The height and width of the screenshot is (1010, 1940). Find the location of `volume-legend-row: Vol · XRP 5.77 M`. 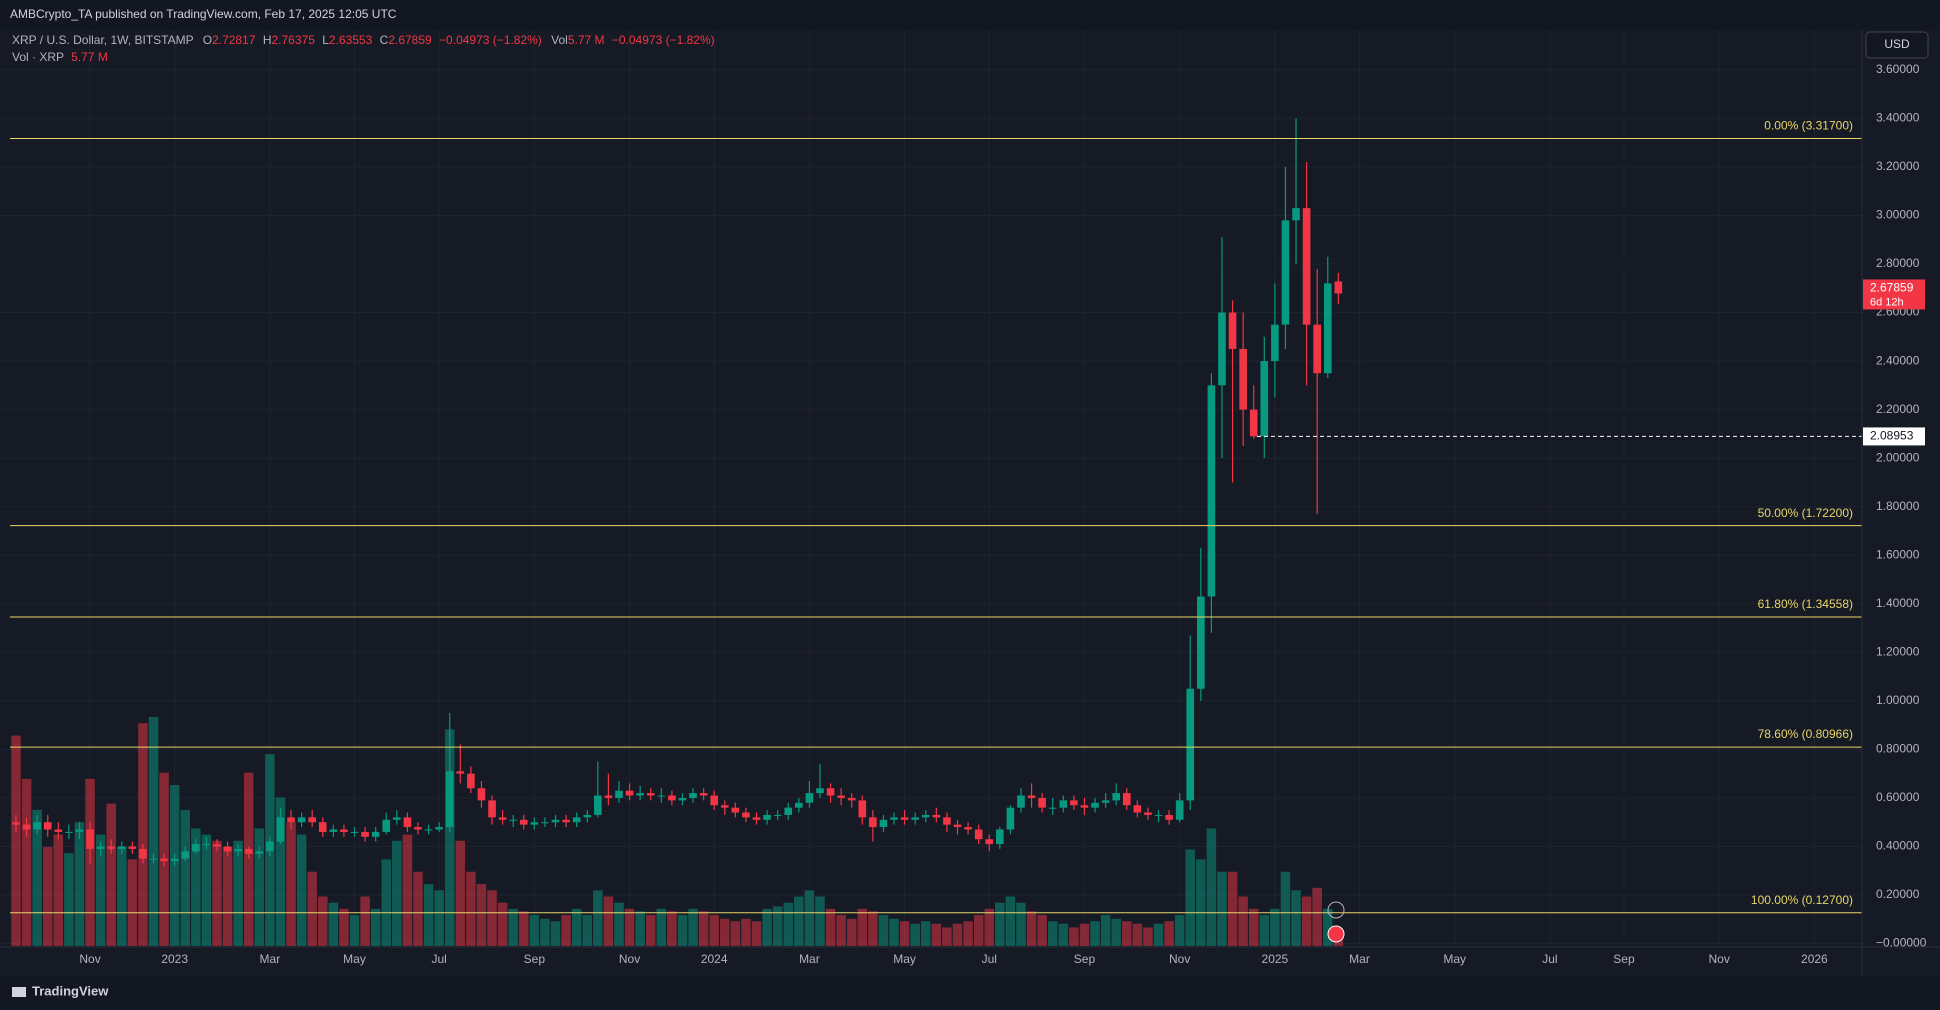

volume-legend-row: Vol · XRP 5.77 M is located at coordinates (60, 57).